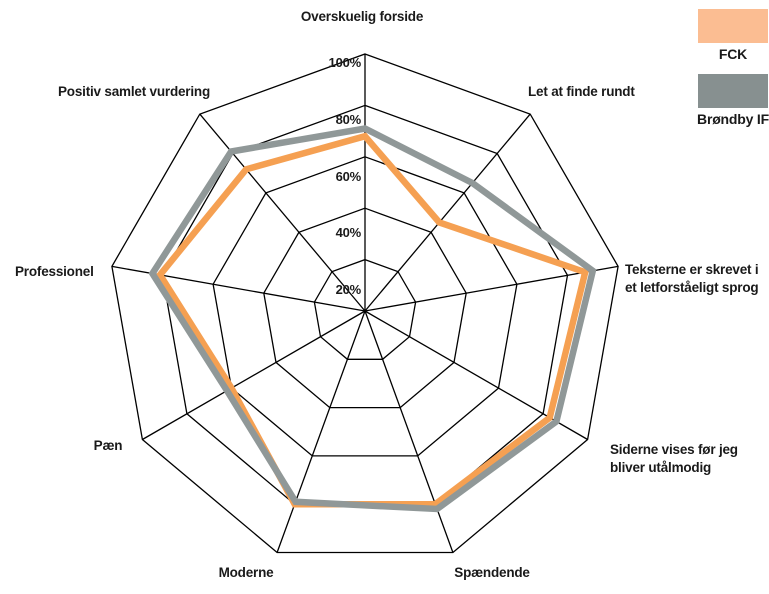 Image resolution: width=769 pixels, height=594 pixels. I want to click on axis-label-paen: Pæn, so click(108, 445).